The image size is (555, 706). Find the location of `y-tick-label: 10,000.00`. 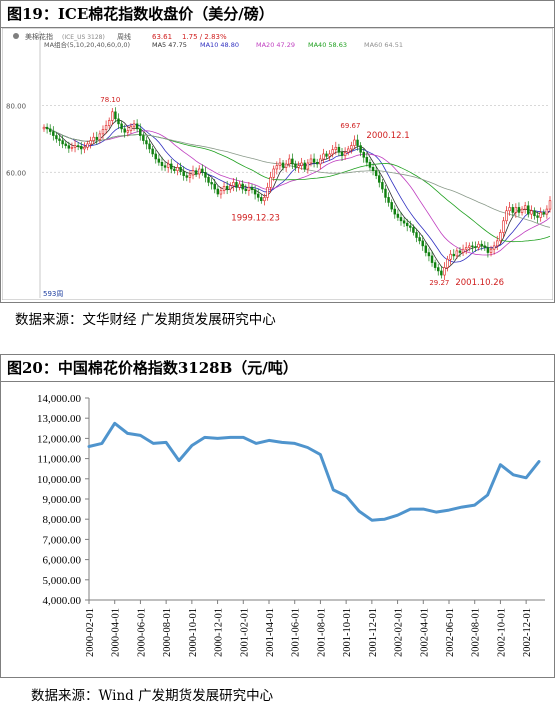

y-tick-label: 10,000.00 is located at coordinates (59, 480).